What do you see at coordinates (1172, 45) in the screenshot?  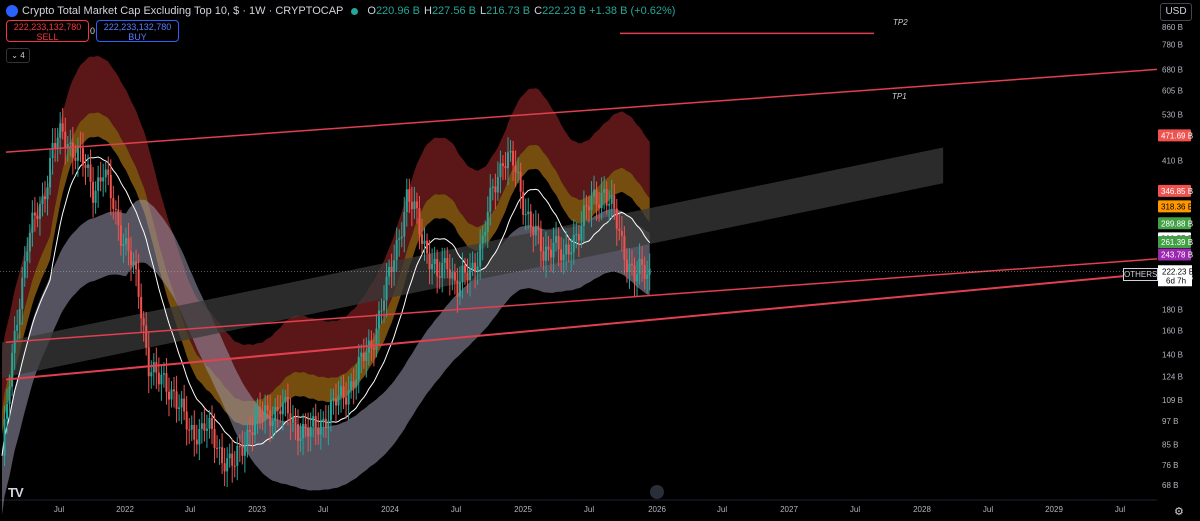 I see `y-tick-label: 780 B` at bounding box center [1172, 45].